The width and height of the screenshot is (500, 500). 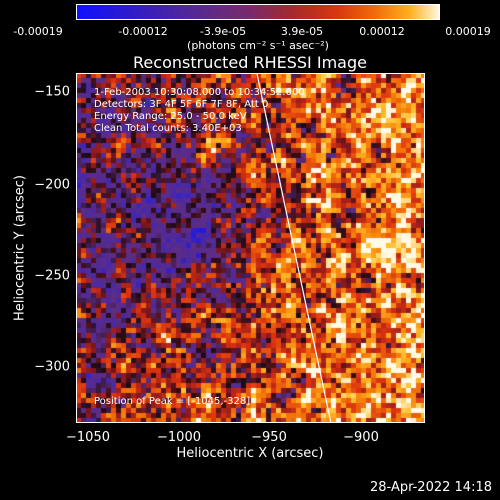 What do you see at coordinates (52, 276) in the screenshot?
I see `y-tick-label: −250` at bounding box center [52, 276].